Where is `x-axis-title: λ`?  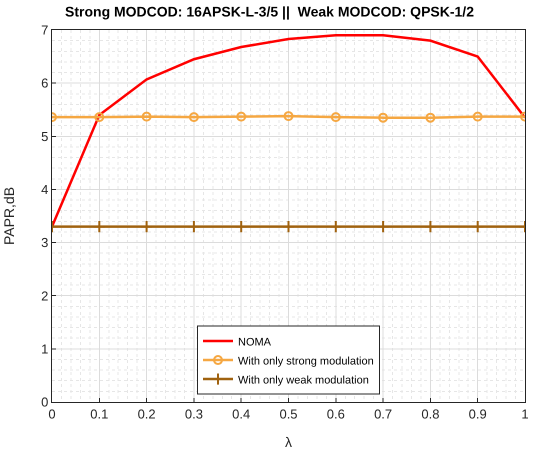
x-axis-title: λ is located at coordinates (288, 442).